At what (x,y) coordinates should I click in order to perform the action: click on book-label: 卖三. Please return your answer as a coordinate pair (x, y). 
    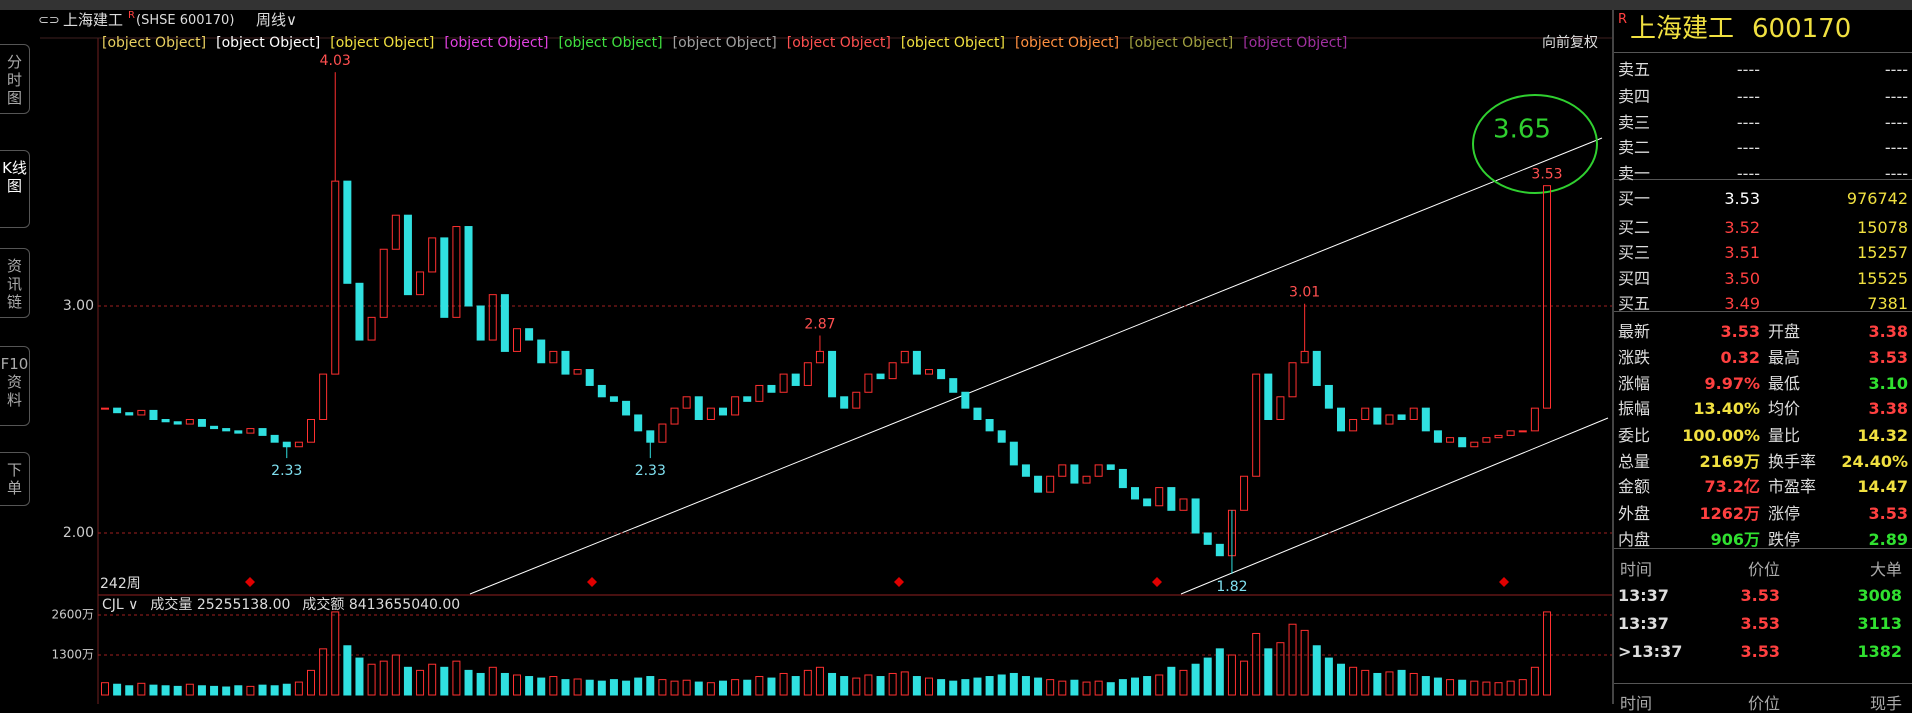
    Looking at the image, I should click on (1634, 122).